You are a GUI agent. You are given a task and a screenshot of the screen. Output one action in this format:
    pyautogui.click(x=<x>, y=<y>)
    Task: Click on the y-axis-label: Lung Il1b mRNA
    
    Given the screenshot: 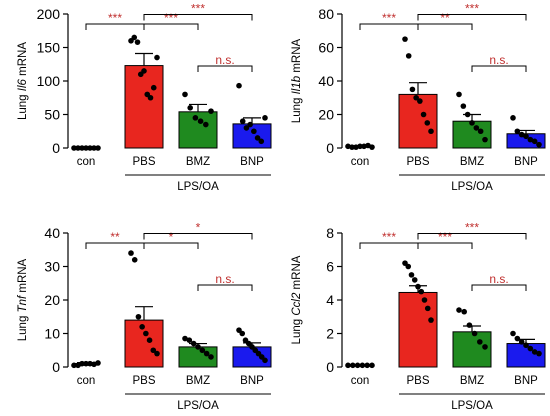 What is the action you would take?
    pyautogui.click(x=297, y=80)
    